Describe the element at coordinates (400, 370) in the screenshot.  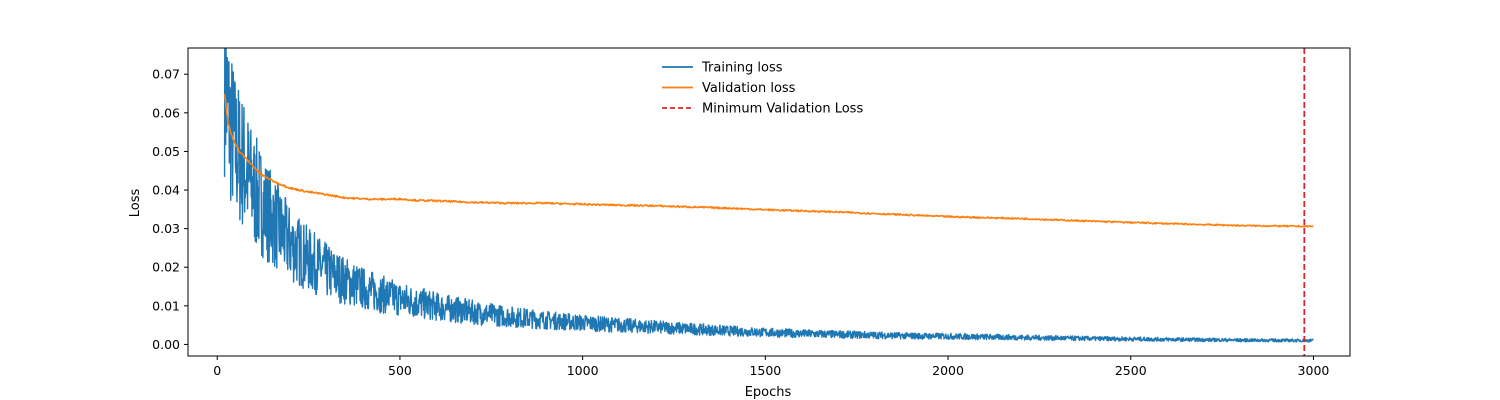
I see `x-tick-label: 500` at that location.